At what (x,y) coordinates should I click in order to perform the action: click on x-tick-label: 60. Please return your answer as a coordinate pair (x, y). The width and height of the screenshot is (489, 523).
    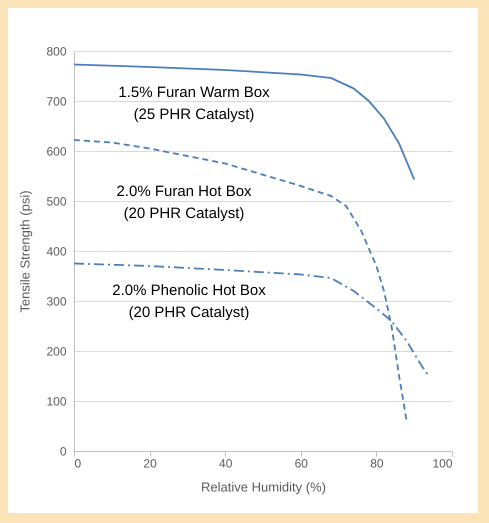
    Looking at the image, I should click on (301, 463).